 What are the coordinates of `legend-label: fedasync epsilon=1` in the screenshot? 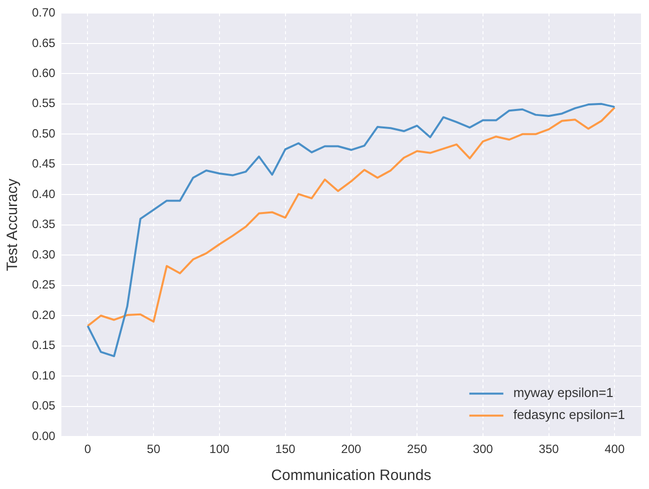 It's located at (569, 414).